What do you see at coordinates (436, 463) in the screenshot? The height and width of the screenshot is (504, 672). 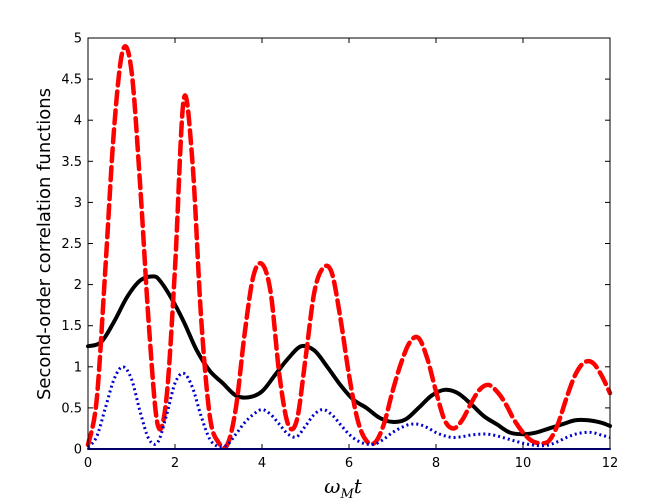 I see `x-tick-label: 8` at bounding box center [436, 463].